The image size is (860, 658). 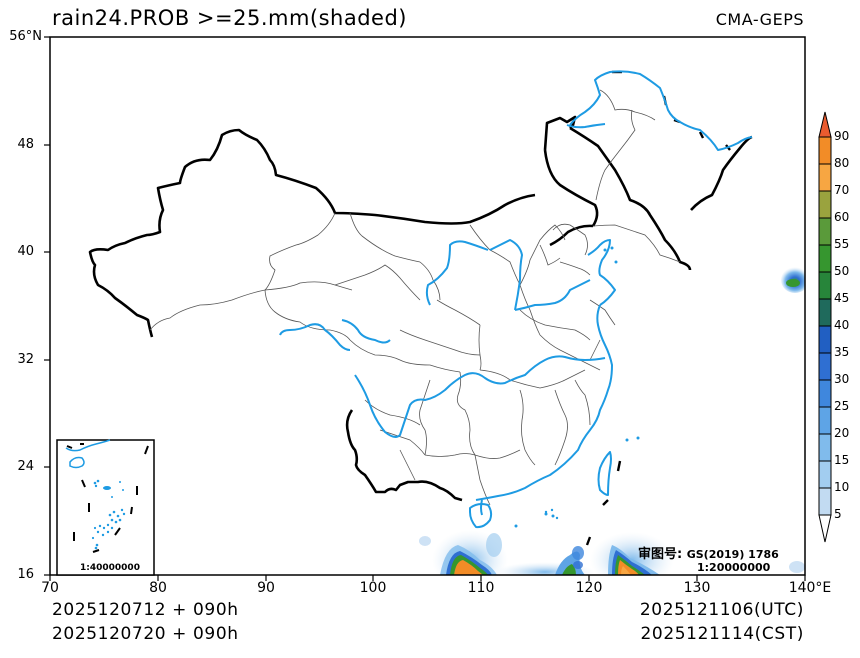 I want to click on x-tick-label: 130, so click(x=697, y=588).